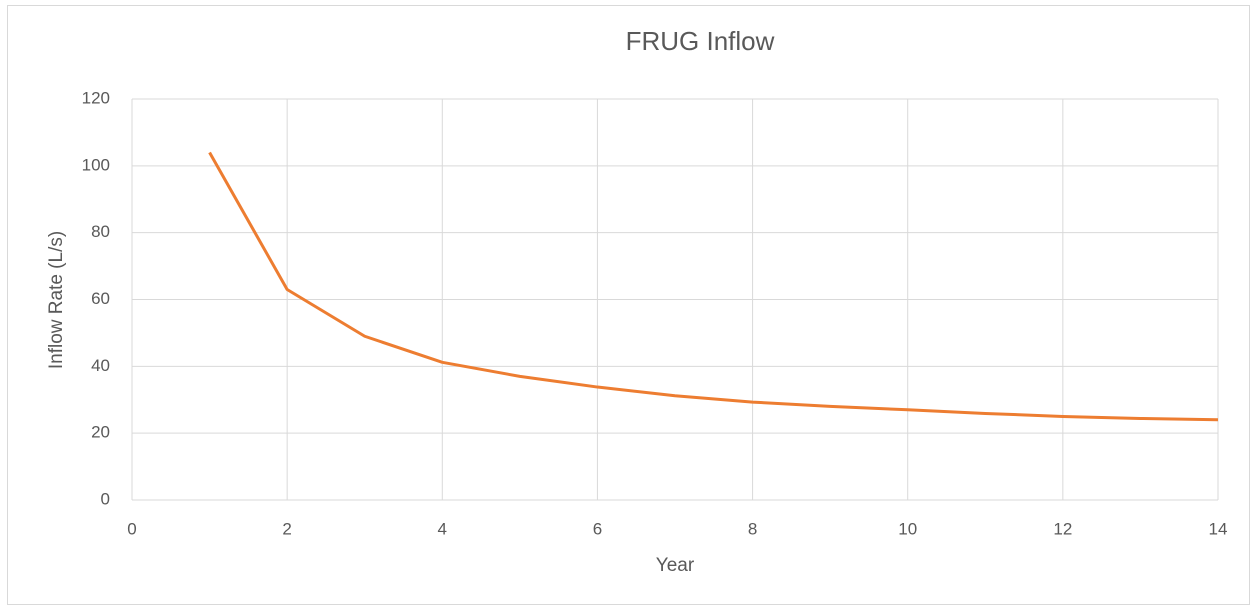 The height and width of the screenshot is (608, 1257). What do you see at coordinates (100, 432) in the screenshot?
I see `y-tick-label: 20` at bounding box center [100, 432].